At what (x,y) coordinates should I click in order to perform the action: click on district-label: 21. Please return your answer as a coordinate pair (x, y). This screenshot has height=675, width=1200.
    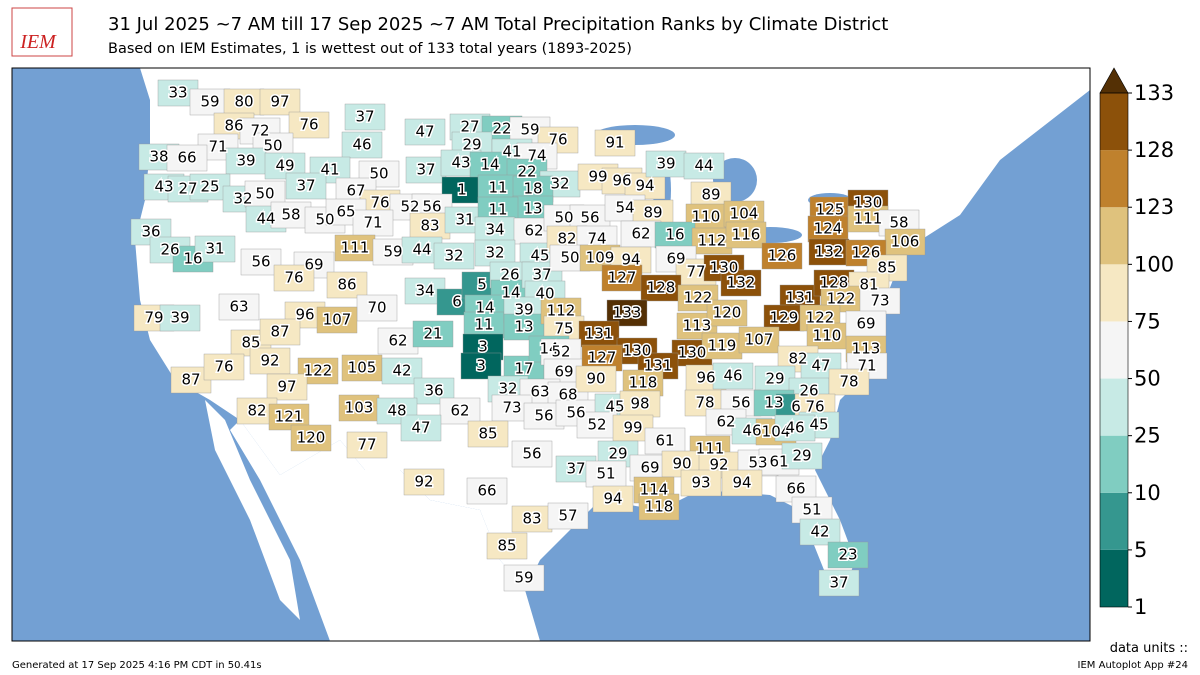
    Looking at the image, I should click on (432, 334).